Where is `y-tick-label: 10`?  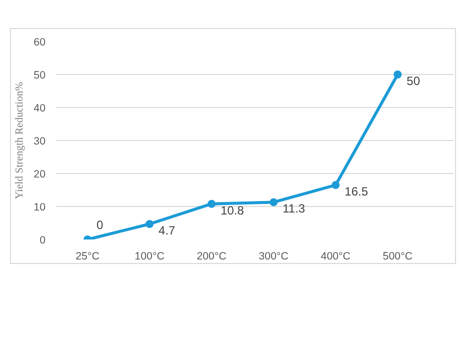 y-tick-label: 10 is located at coordinates (40, 208).